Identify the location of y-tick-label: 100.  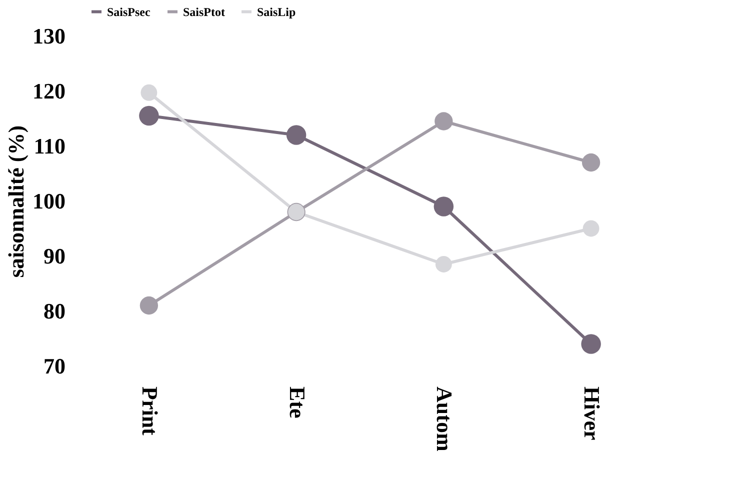
(49, 201).